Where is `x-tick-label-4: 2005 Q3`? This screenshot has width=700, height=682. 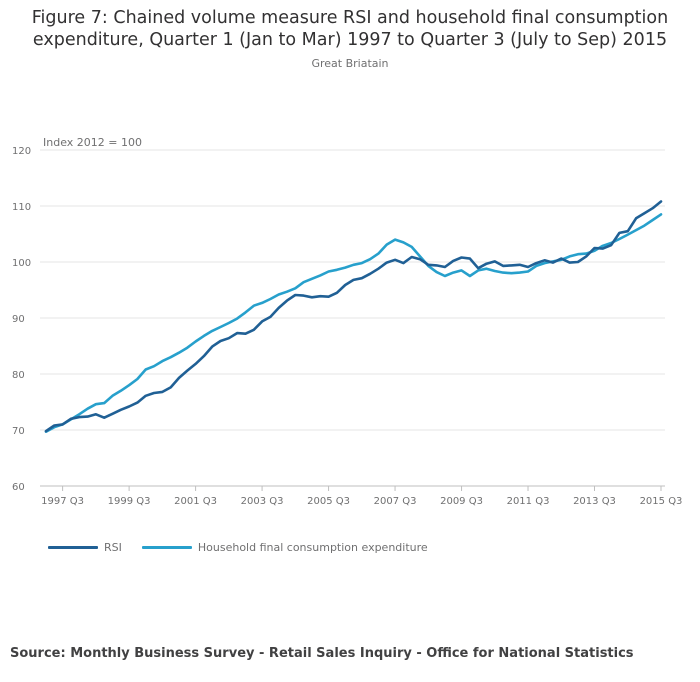 x-tick-label-4: 2005 Q3 is located at coordinates (328, 501).